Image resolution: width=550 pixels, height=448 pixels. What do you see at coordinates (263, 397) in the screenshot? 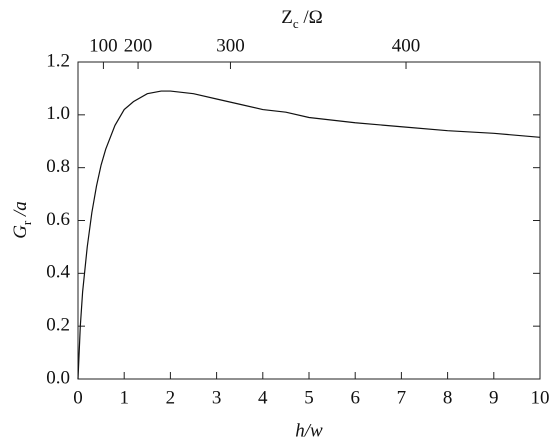
I see `x-tick-label: 4` at bounding box center [263, 397].